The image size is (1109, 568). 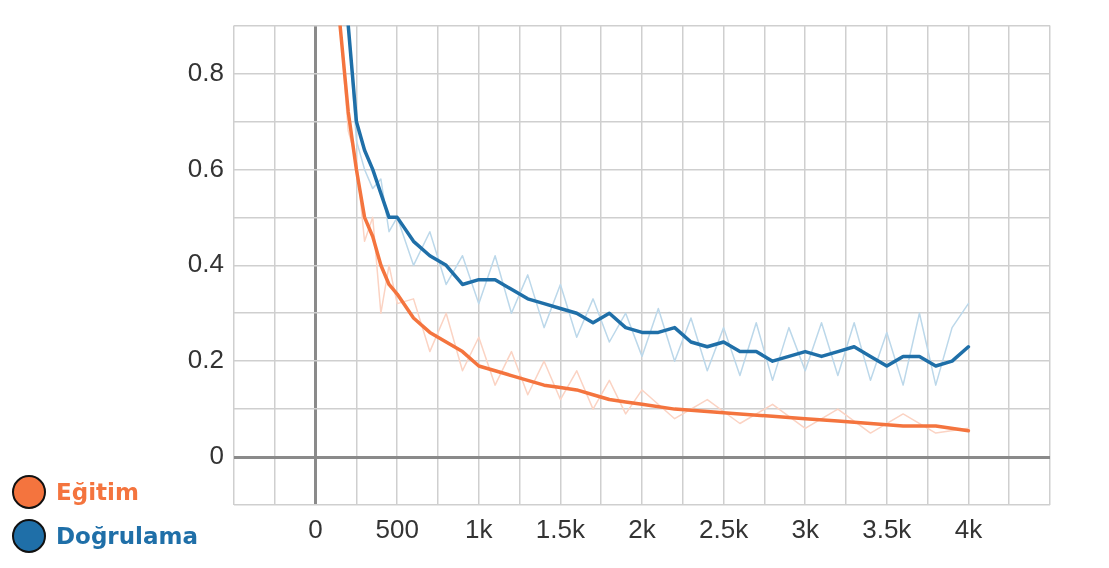 I want to click on x-tick-label: 1.5k, so click(x=560, y=528).